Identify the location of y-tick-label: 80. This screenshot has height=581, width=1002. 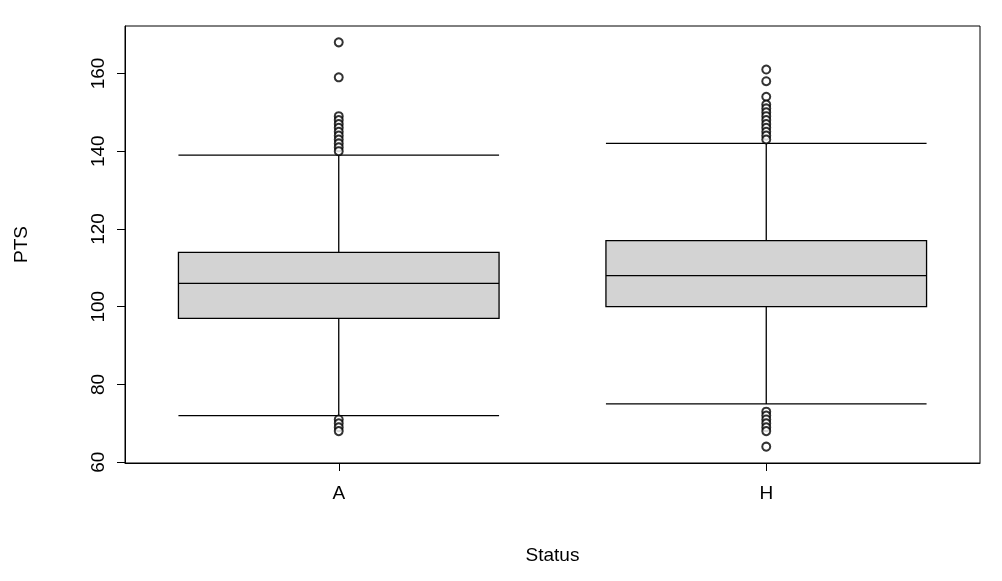
(97, 384).